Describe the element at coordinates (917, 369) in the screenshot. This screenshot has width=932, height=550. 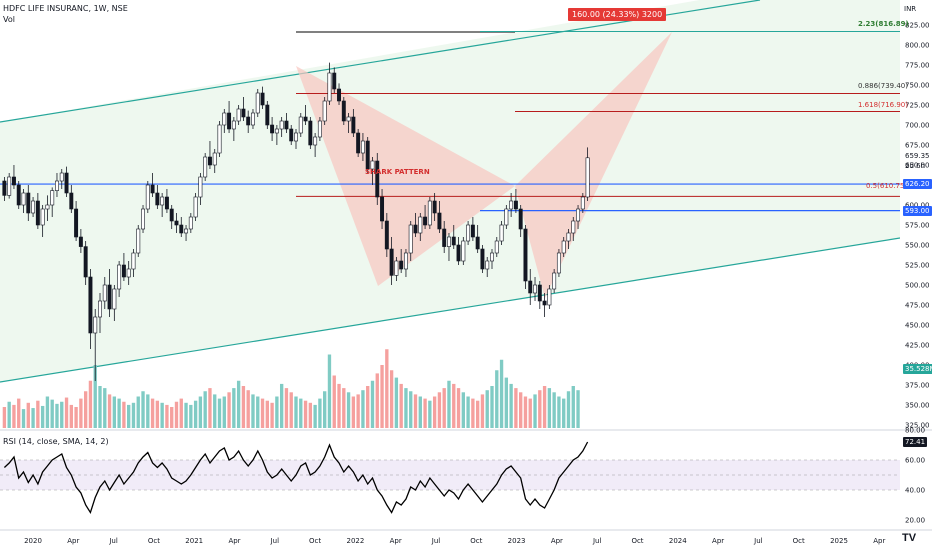
I see `volume-tag: 35.528M` at that location.